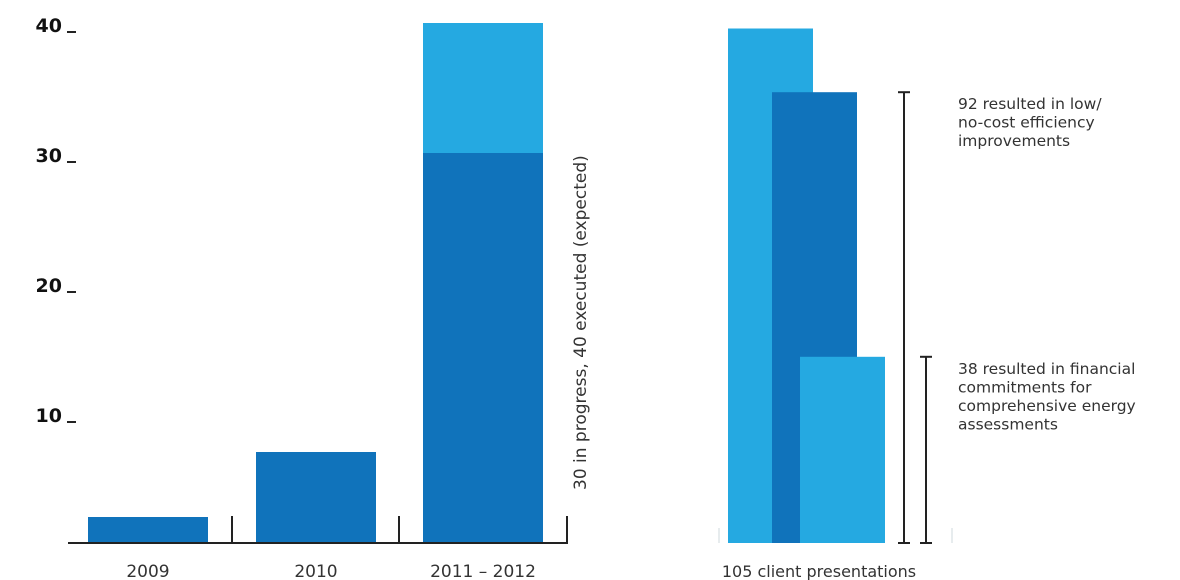 Image resolution: width=1180 pixels, height=580 pixels. I want to click on bracket-annotation-text: commitments for, so click(1025, 387).